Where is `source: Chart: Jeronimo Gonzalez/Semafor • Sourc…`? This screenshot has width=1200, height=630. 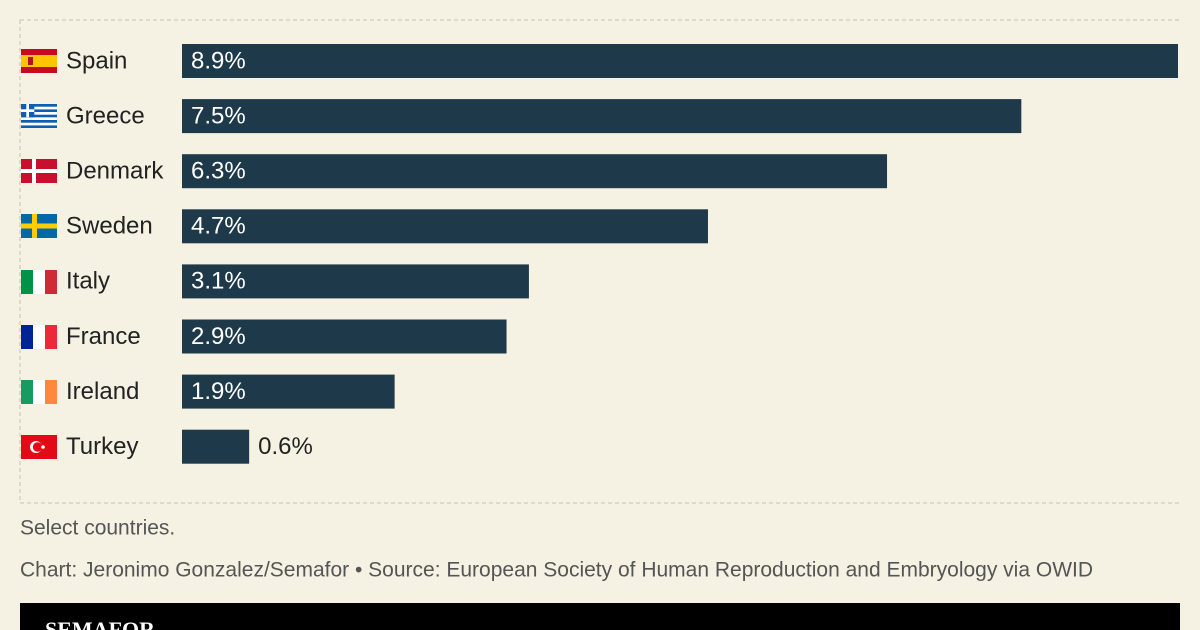 source: Chart: Jeronimo Gonzalez/Semafor • Sourc… is located at coordinates (556, 570).